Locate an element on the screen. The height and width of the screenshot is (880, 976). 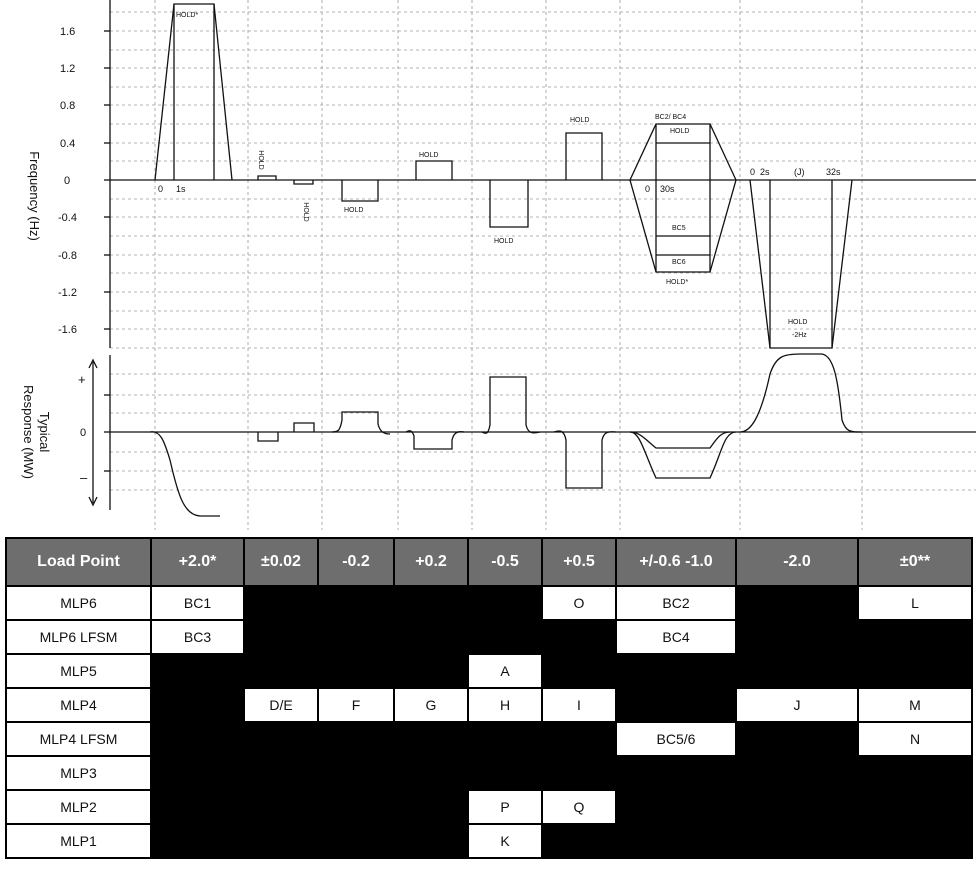
header-pm002: ±0.02 is located at coordinates (281, 562).